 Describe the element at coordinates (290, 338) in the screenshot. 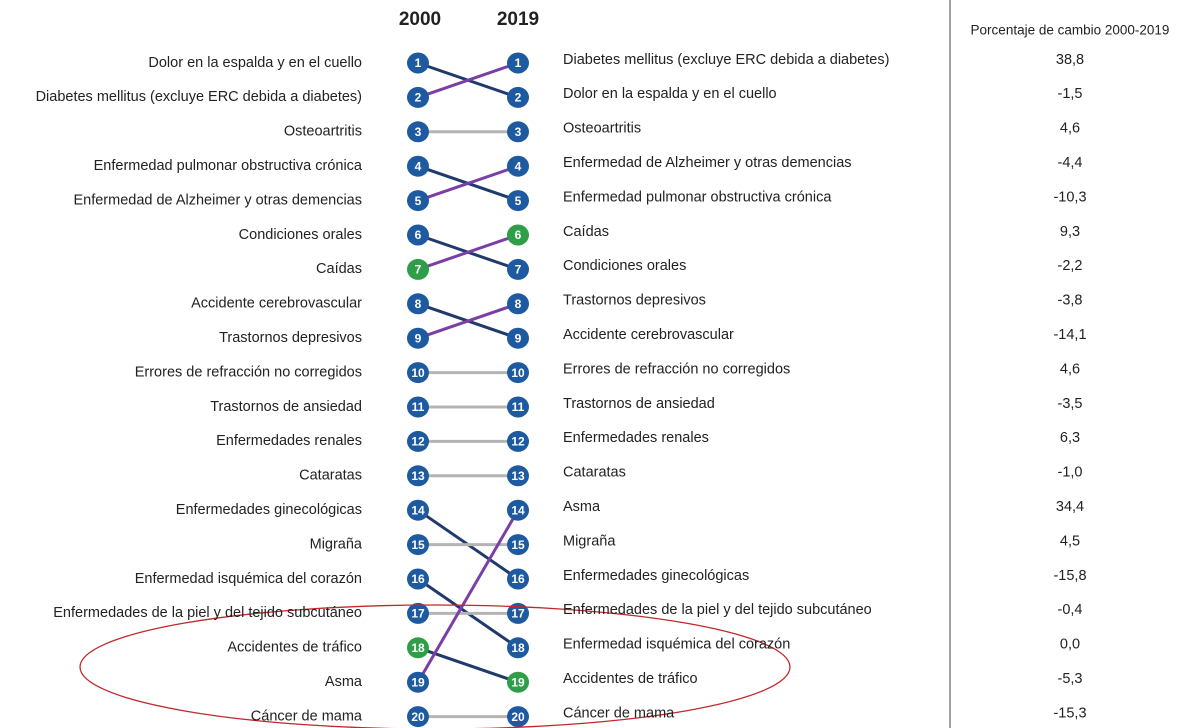

I see `left-label: Trastornos depresivos` at that location.